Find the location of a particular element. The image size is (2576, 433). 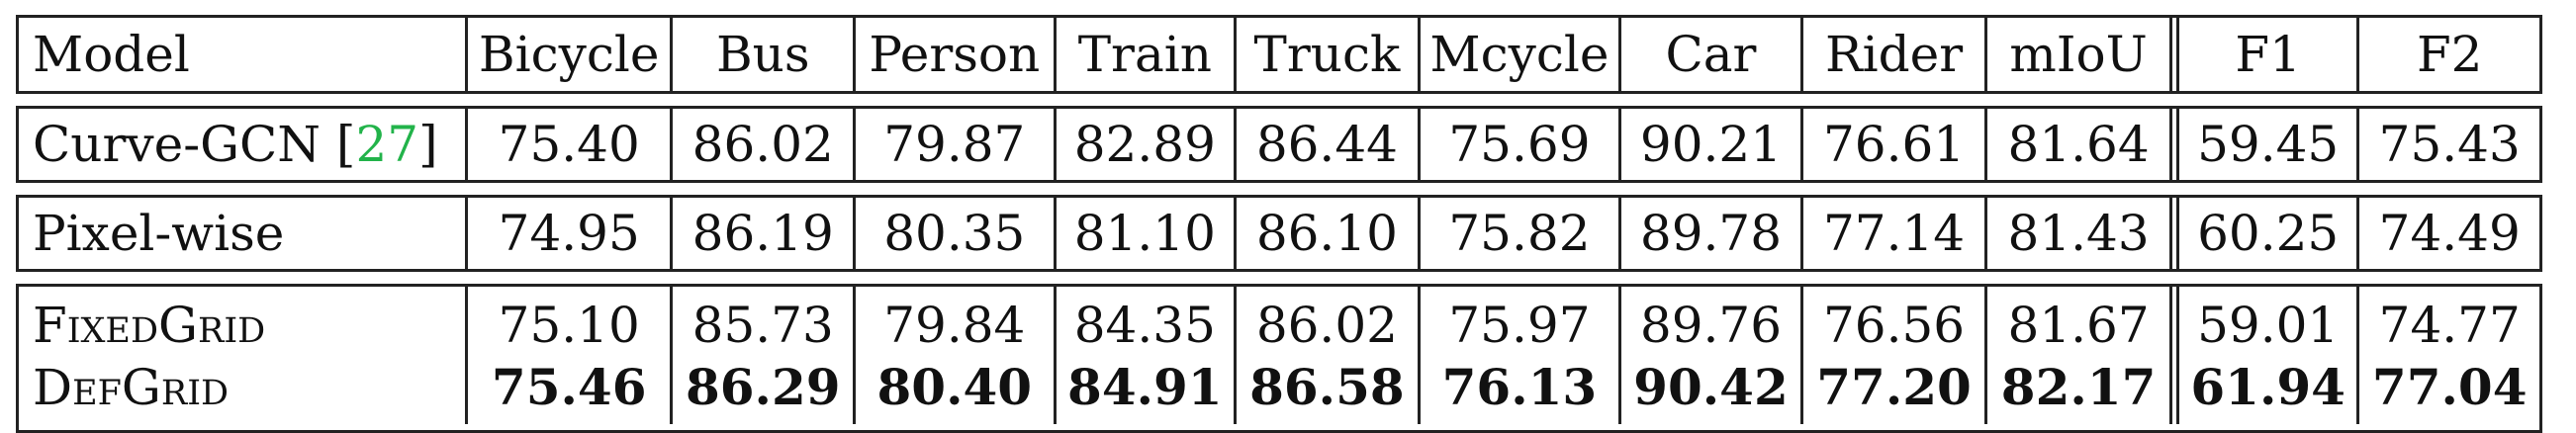

value-cell: 81.43 is located at coordinates (2076, 233).